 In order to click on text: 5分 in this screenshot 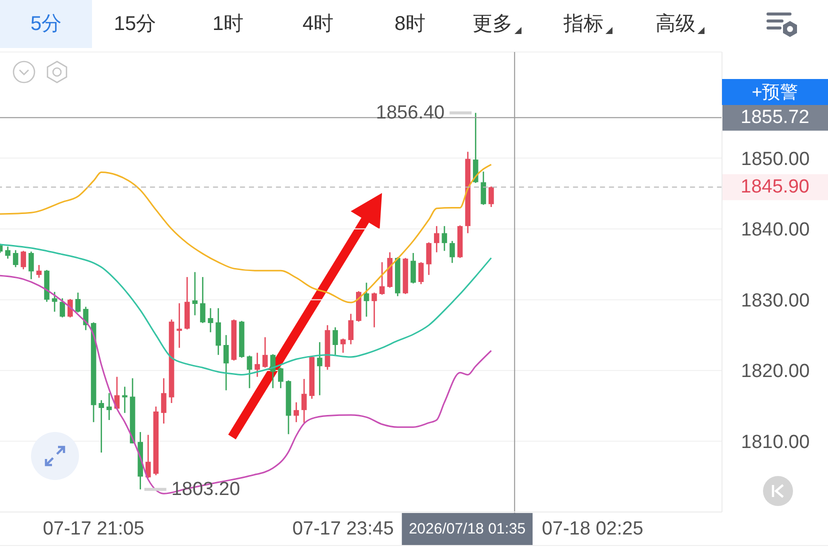, I will do `click(46, 24)`.